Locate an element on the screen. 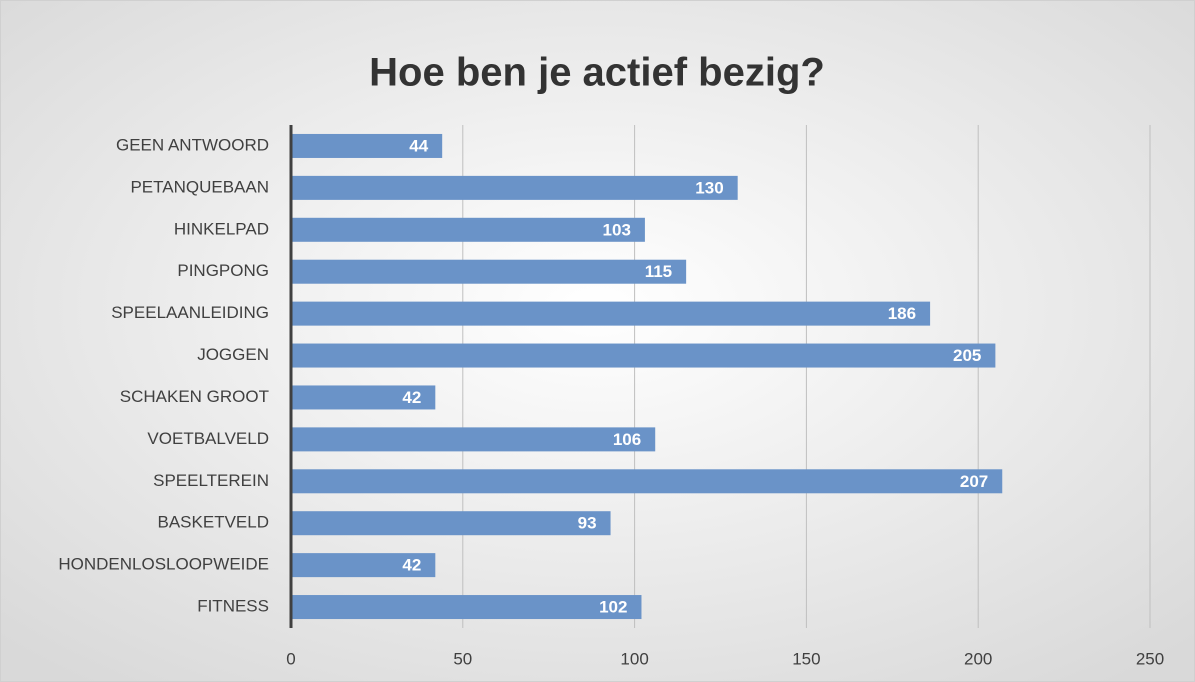 This screenshot has width=1195, height=682. data-label: 93 is located at coordinates (587, 523).